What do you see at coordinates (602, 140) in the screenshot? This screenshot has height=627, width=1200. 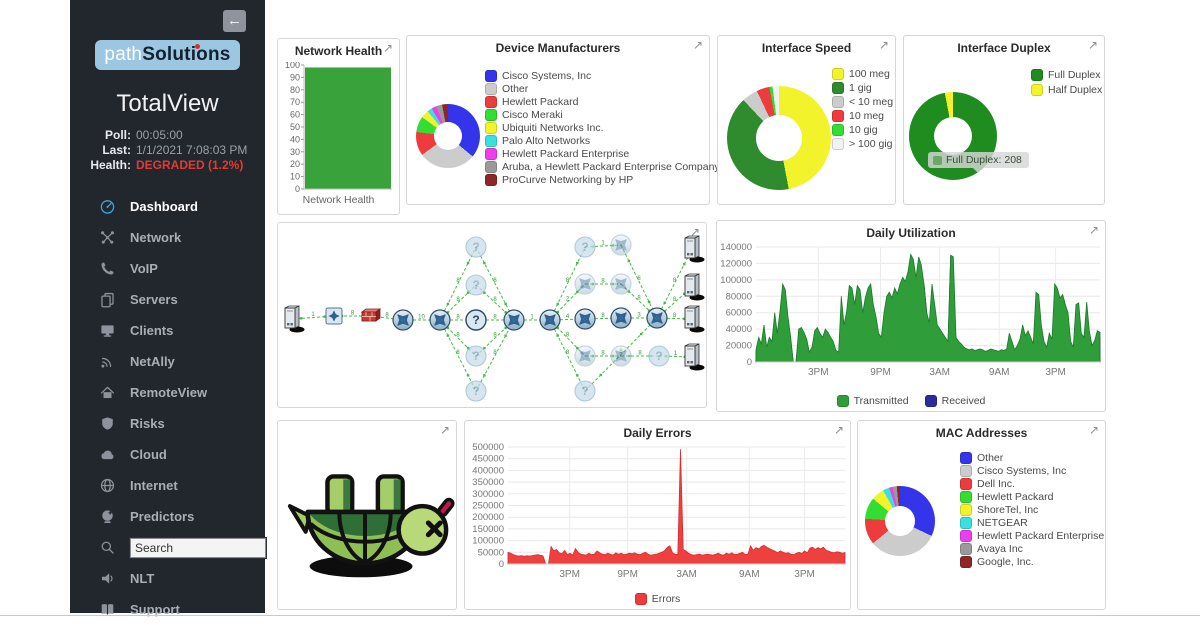 I see `legend-item: Palo Alto Networks` at bounding box center [602, 140].